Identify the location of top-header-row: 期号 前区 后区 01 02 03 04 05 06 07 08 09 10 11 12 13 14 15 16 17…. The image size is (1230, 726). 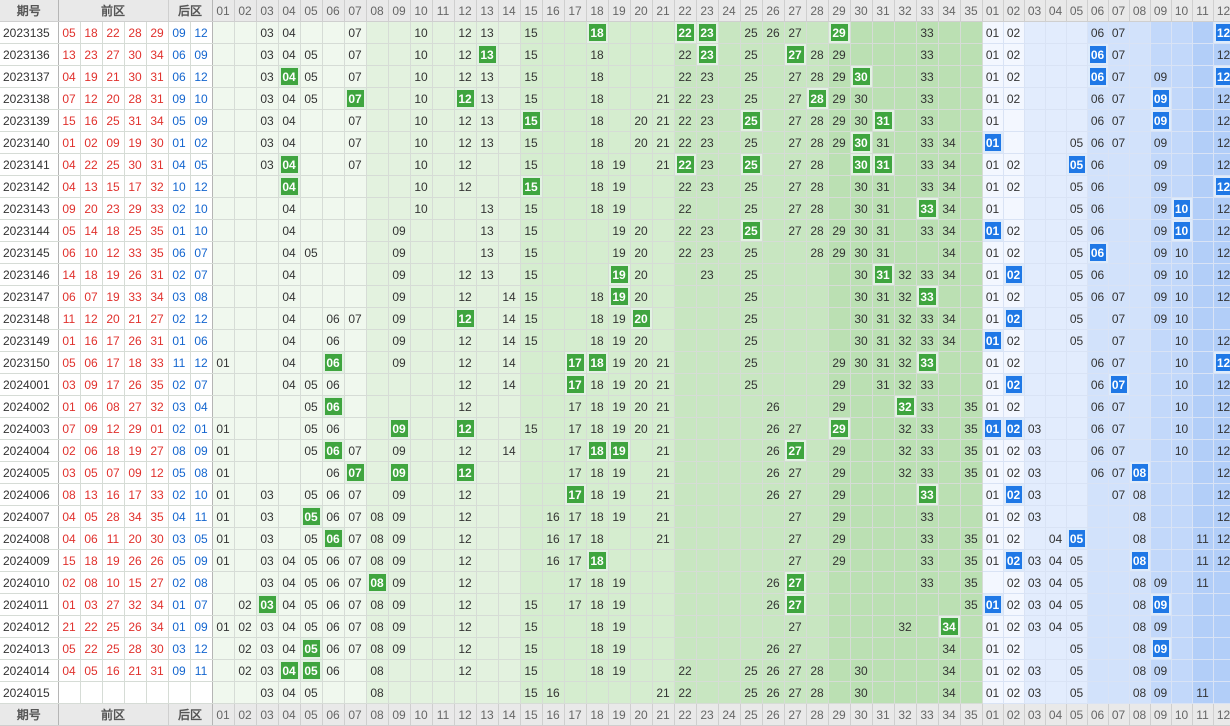
(615, 11).